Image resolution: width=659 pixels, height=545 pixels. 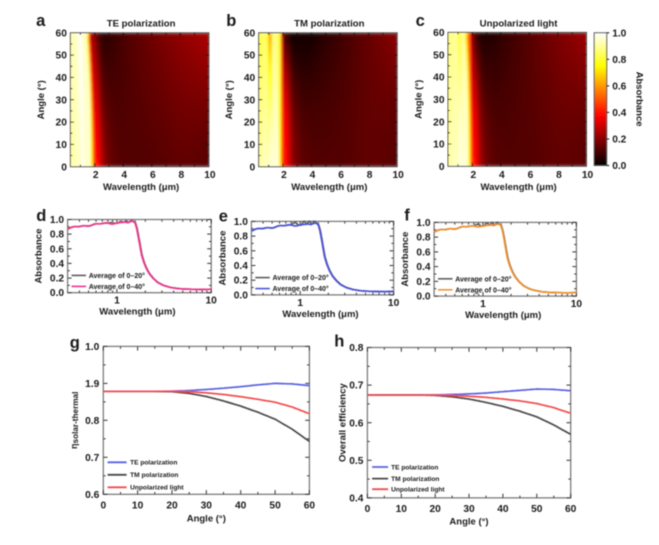 What do you see at coordinates (41, 216) in the screenshot?
I see `svg-text: d` at bounding box center [41, 216].